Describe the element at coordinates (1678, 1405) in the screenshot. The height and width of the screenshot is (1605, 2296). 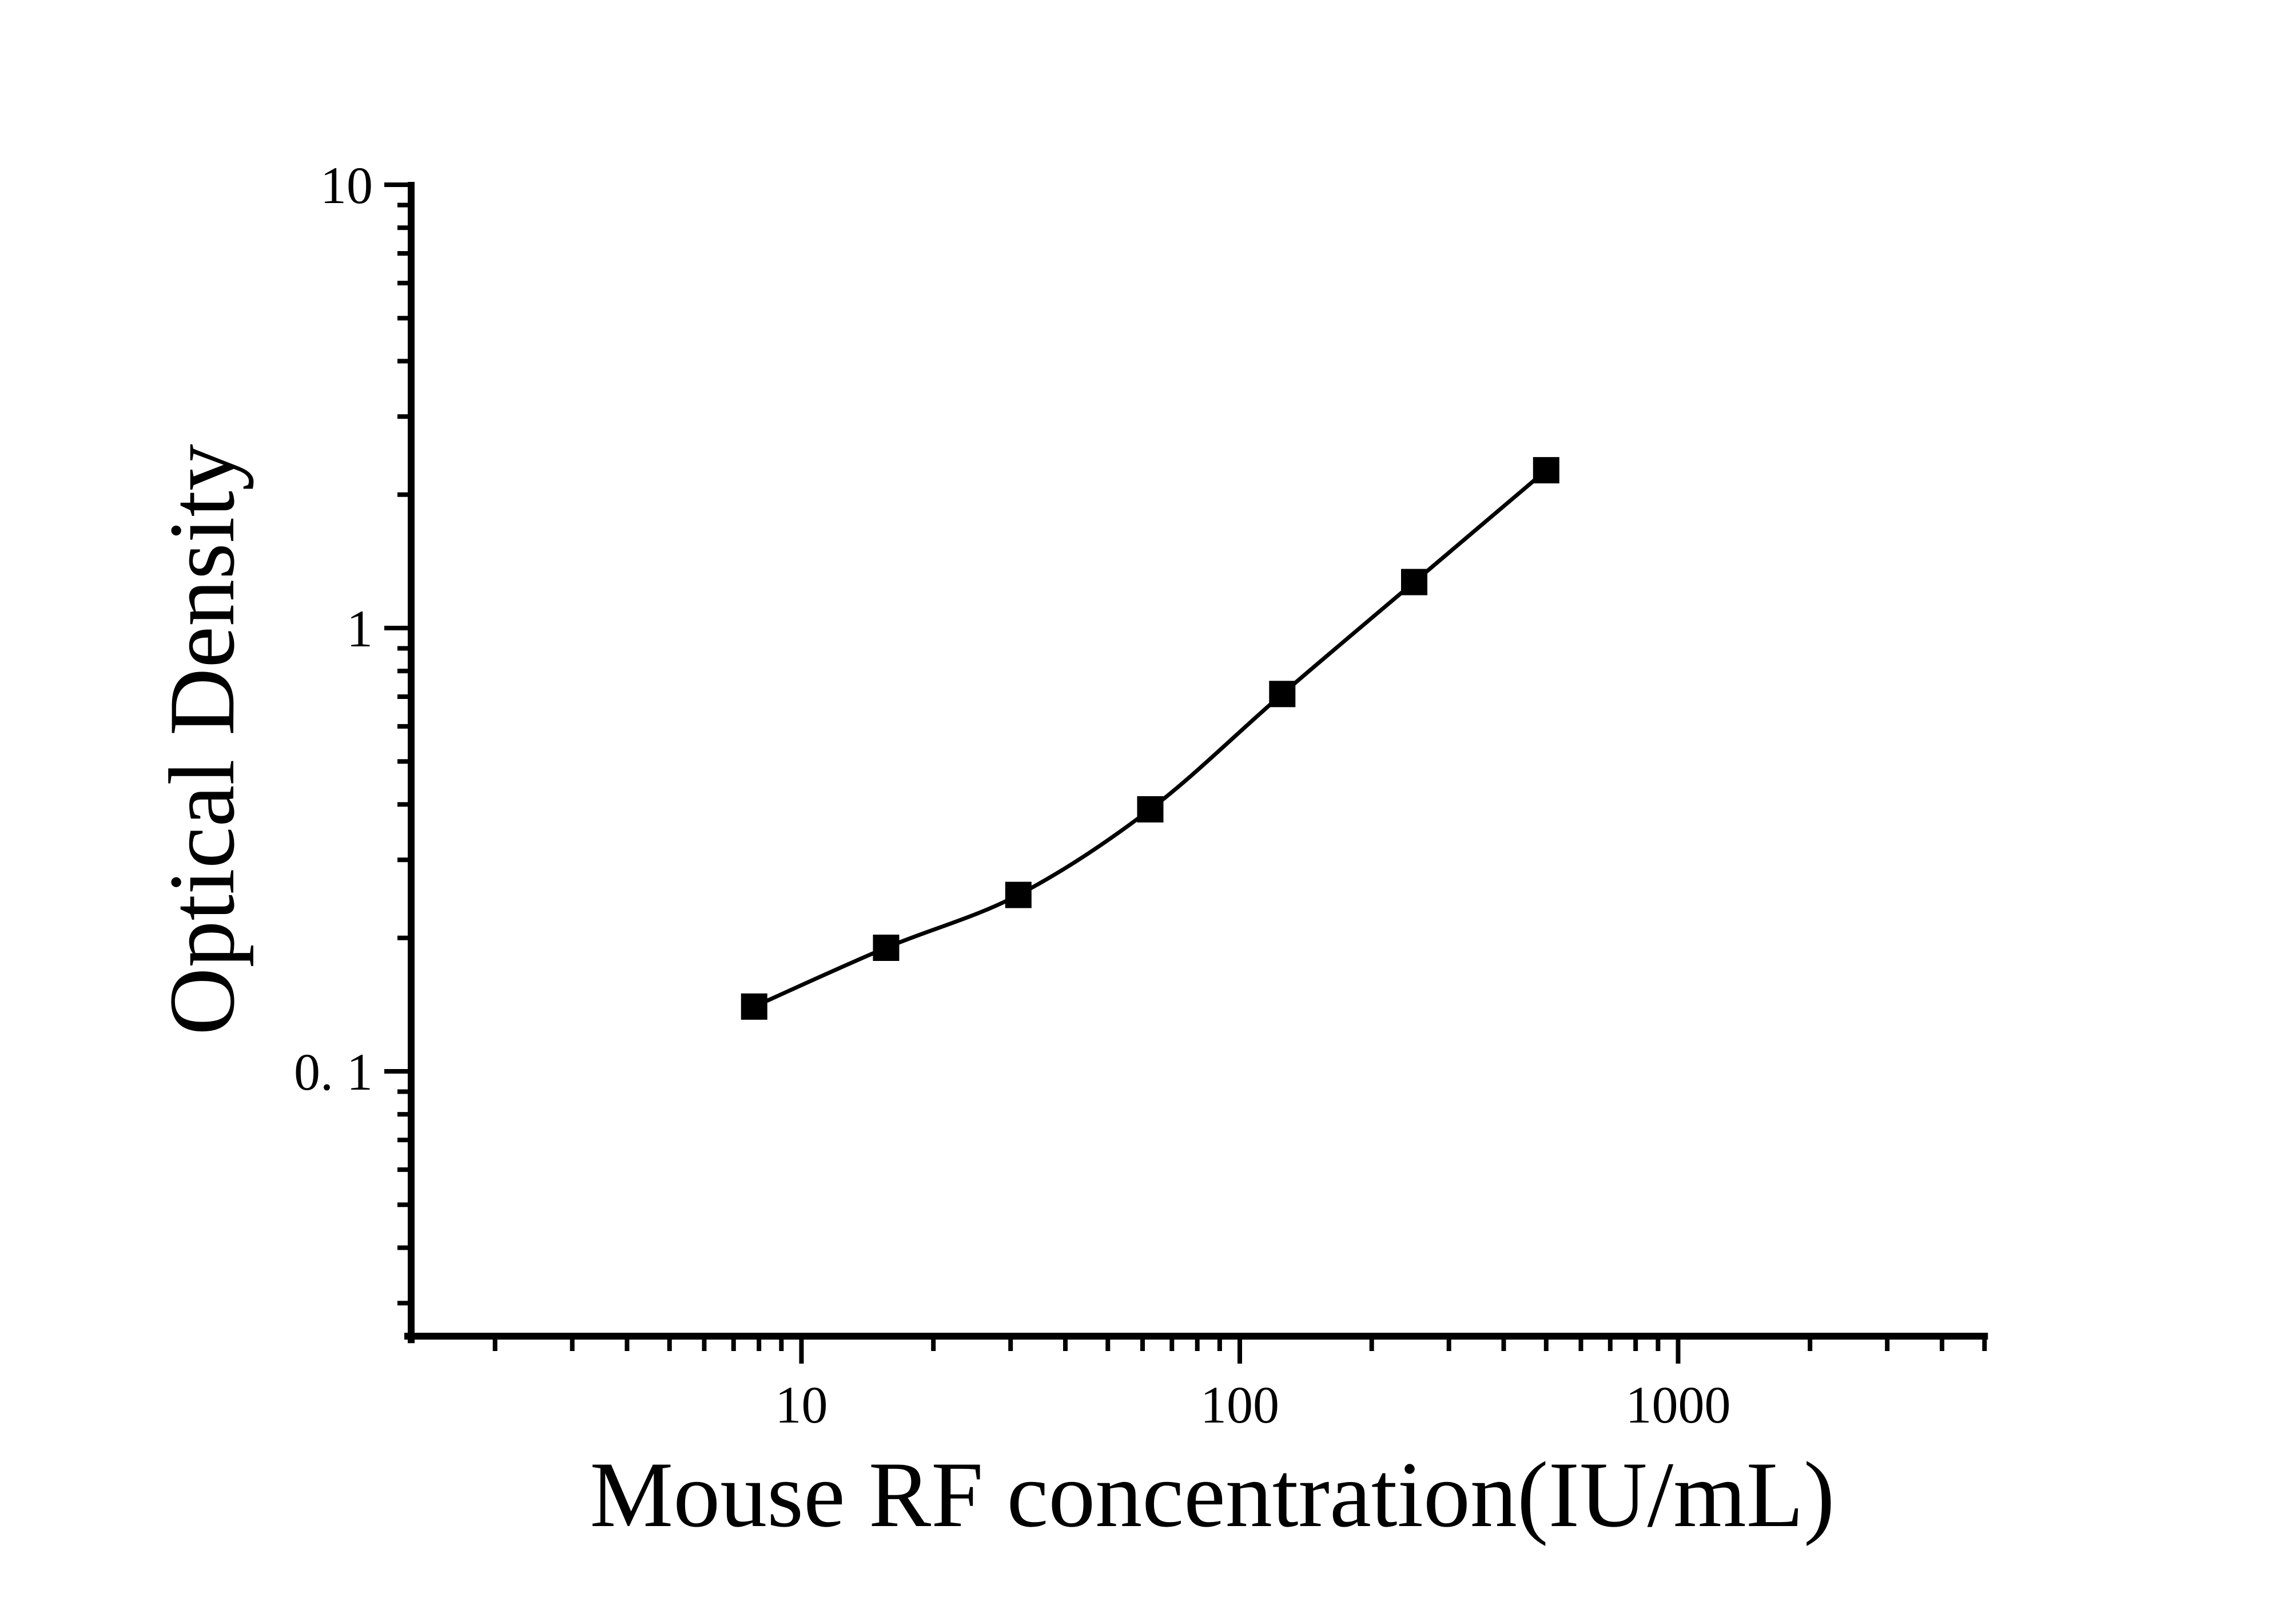
I see `x-tick-label: 1000` at that location.